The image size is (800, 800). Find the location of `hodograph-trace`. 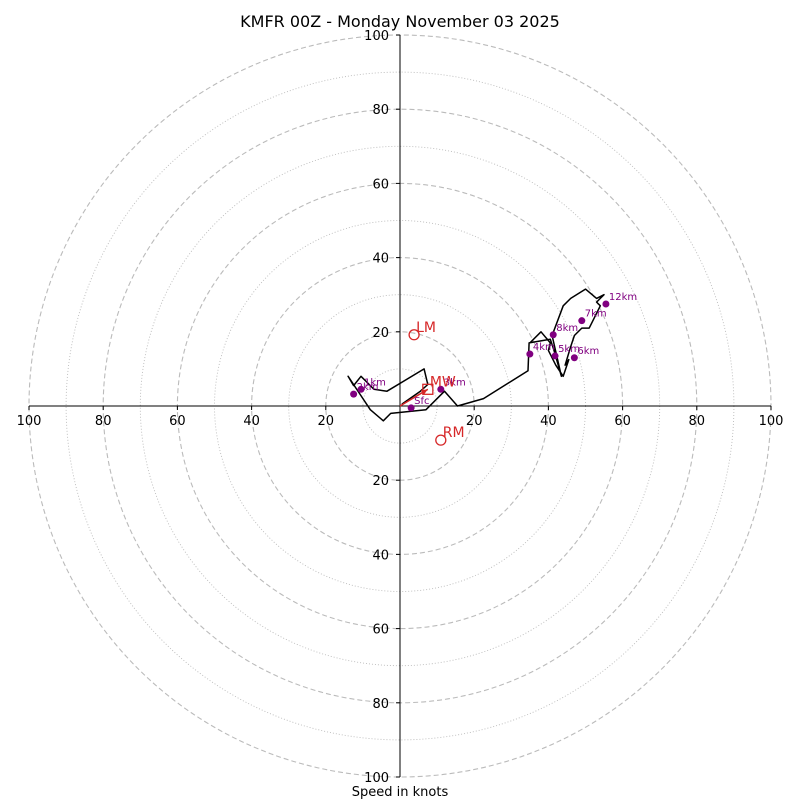

hodograph-trace is located at coordinates (476, 355).